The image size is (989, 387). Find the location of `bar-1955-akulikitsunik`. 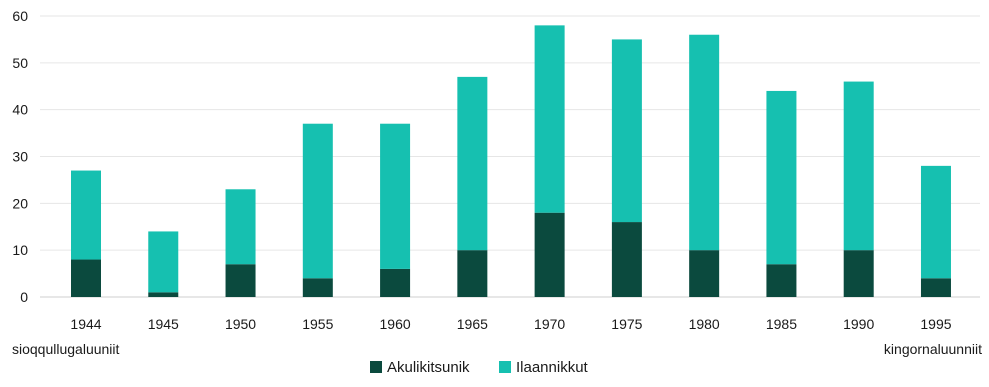

bar-1955-akulikitsunik is located at coordinates (317, 287).